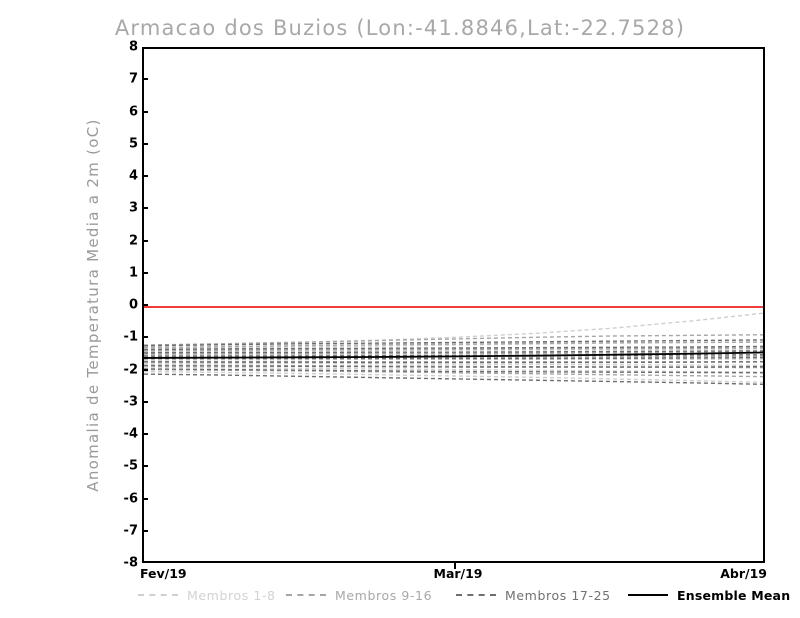  Describe the element at coordinates (133, 240) in the screenshot. I see `y-tick-label: 2` at that location.